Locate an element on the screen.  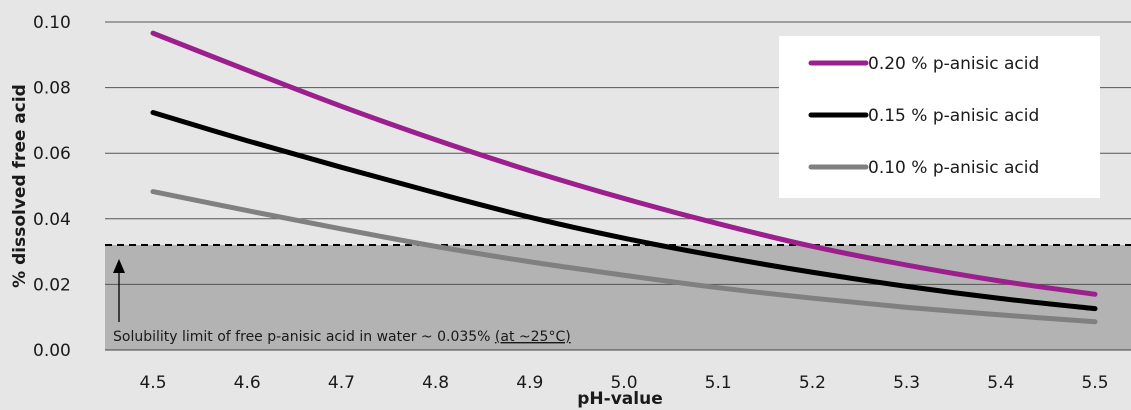
x-tick-label: 4.9 is located at coordinates (529, 383).